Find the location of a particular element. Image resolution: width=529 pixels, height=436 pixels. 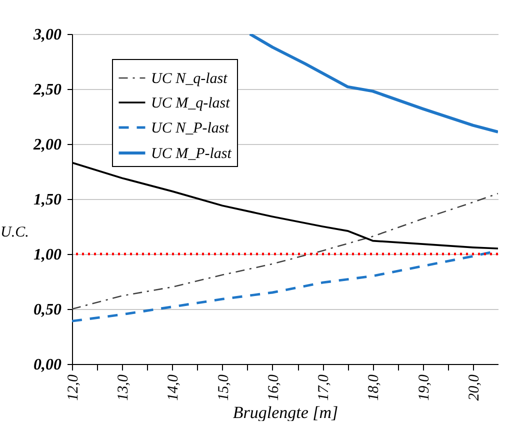

y-tick-label: 1,00 is located at coordinates (48, 255).